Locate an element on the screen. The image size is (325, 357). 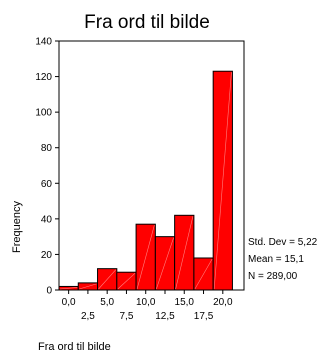
x-tick-label: 2,5 is located at coordinates (88, 316).